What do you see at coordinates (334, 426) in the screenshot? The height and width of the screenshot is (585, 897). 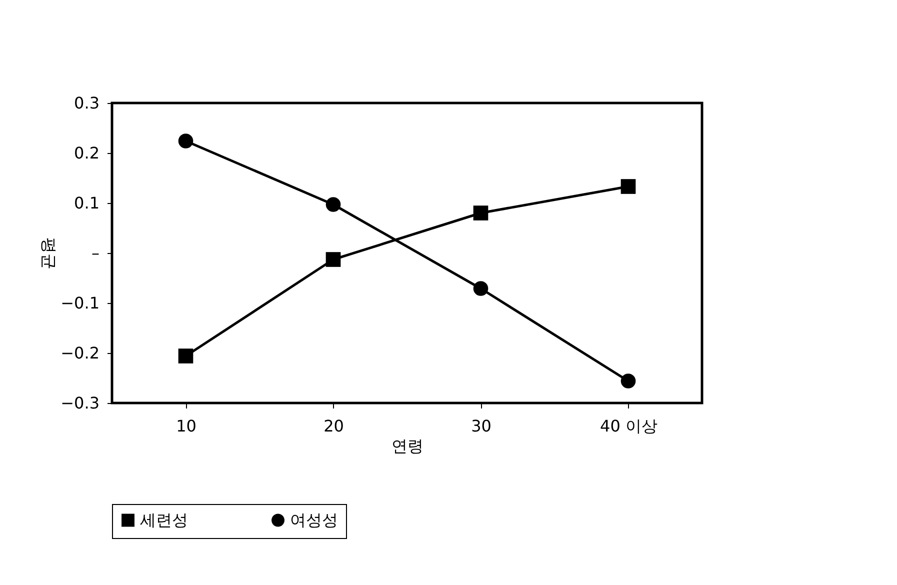 I see `x-tick-label: 20` at bounding box center [334, 426].